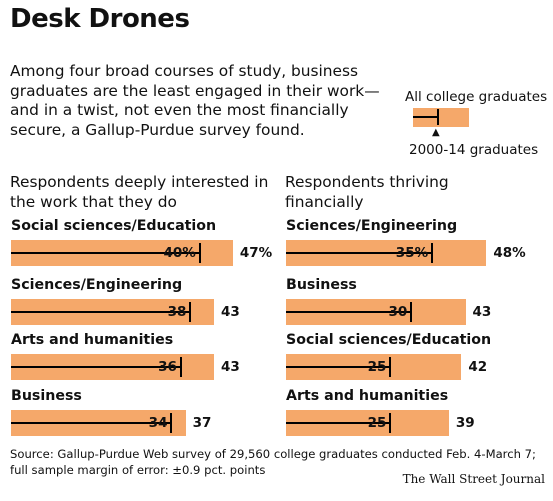 This screenshot has height=501, width=553. Describe the element at coordinates (256, 253) in the screenshot. I see `value-label-all: 47%` at that location.